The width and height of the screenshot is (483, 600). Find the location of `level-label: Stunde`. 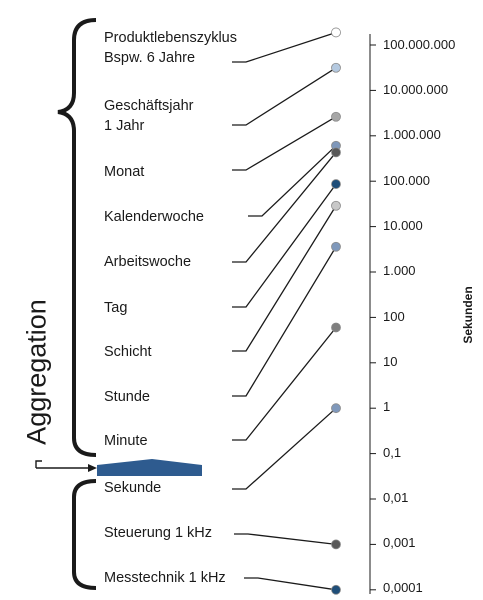

level-label: Stunde is located at coordinates (127, 397).